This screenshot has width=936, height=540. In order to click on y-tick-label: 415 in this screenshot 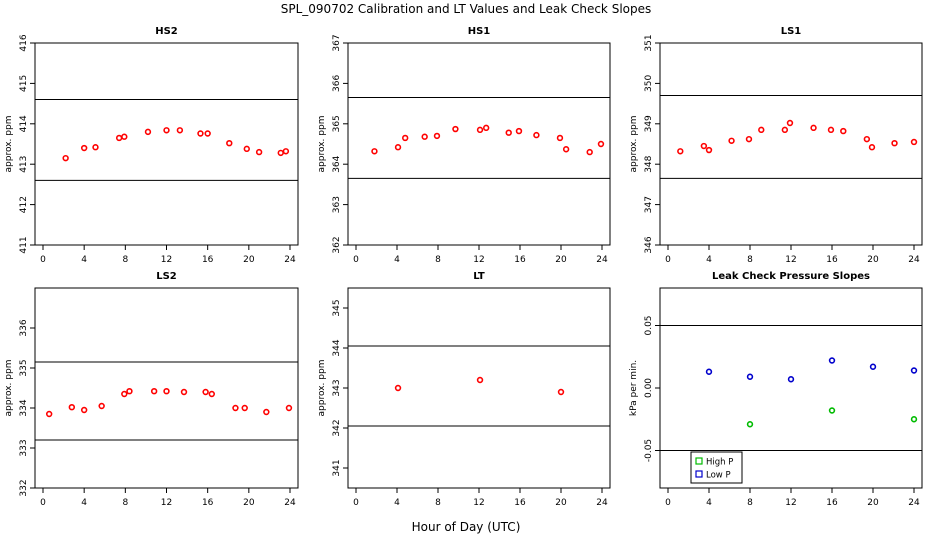, I will do `click(24, 83)`.